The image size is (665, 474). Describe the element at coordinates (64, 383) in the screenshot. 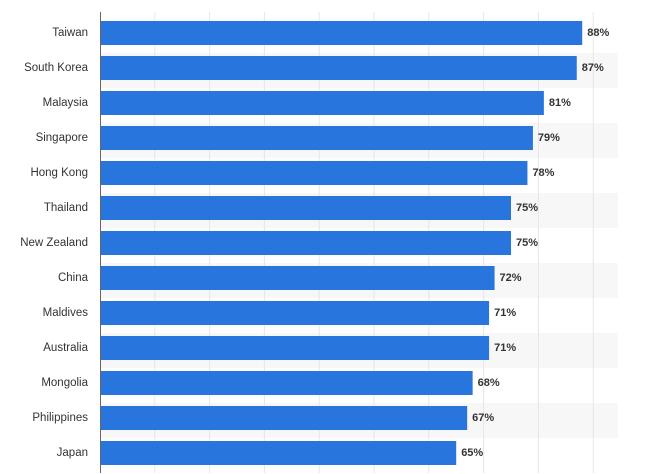

I see `category-label: Mongolia` at that location.